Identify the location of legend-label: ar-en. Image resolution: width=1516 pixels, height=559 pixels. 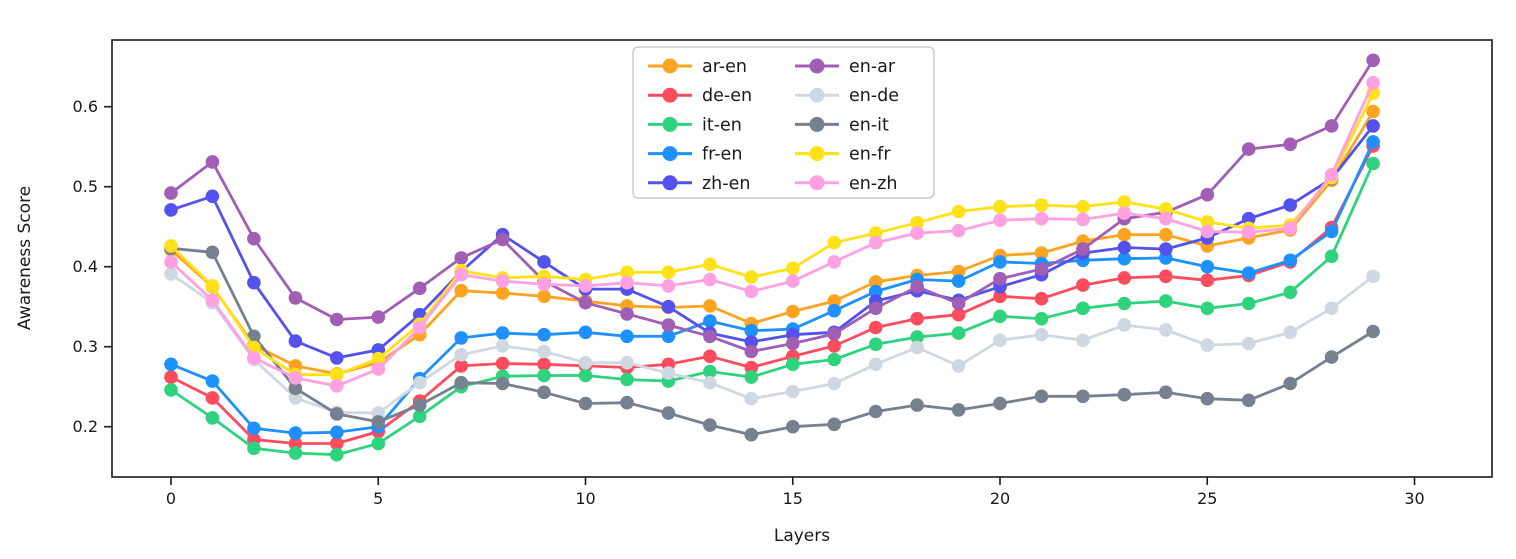
(724, 67).